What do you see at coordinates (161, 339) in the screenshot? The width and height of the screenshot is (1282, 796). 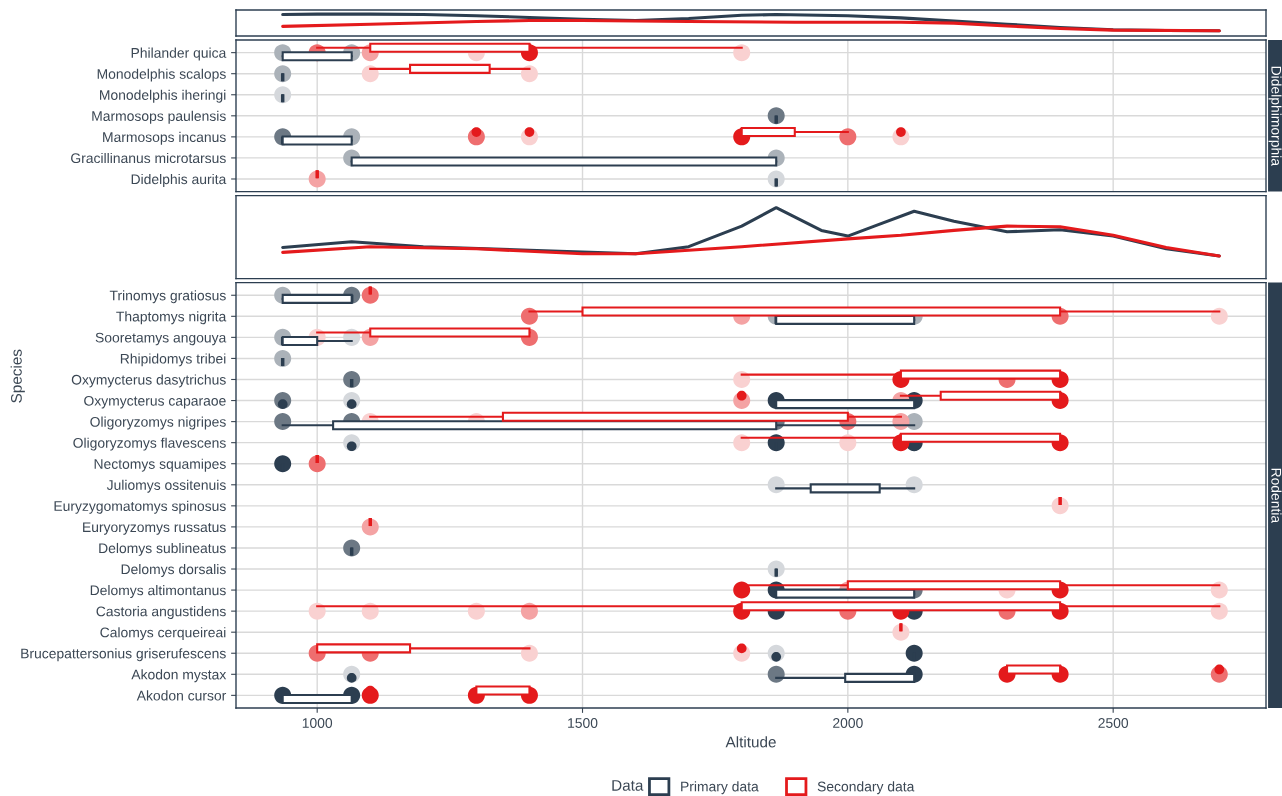 I see `y-tick-label: Sooretamys angouya` at bounding box center [161, 339].